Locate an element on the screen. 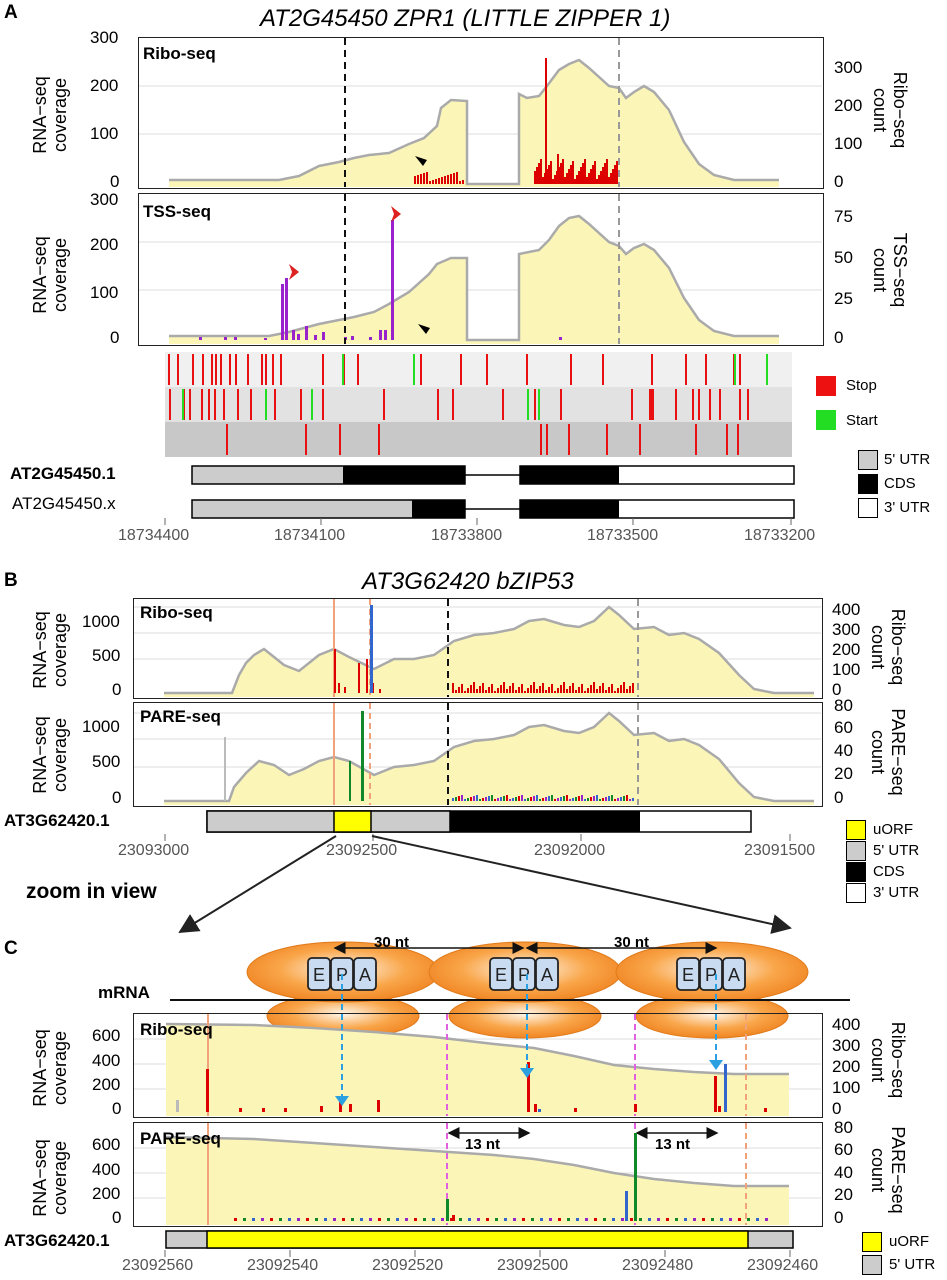  tick: 100 is located at coordinates (846, 1087).